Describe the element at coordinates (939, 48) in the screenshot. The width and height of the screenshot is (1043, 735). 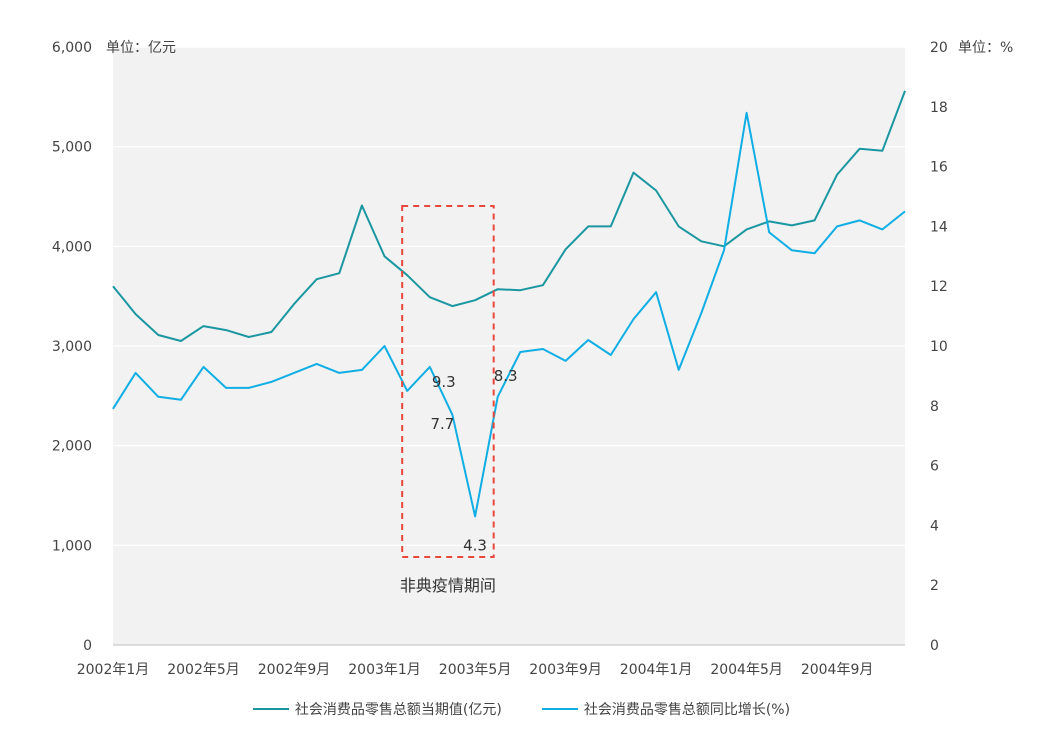
I see `y-right-tick-label: 20` at that location.